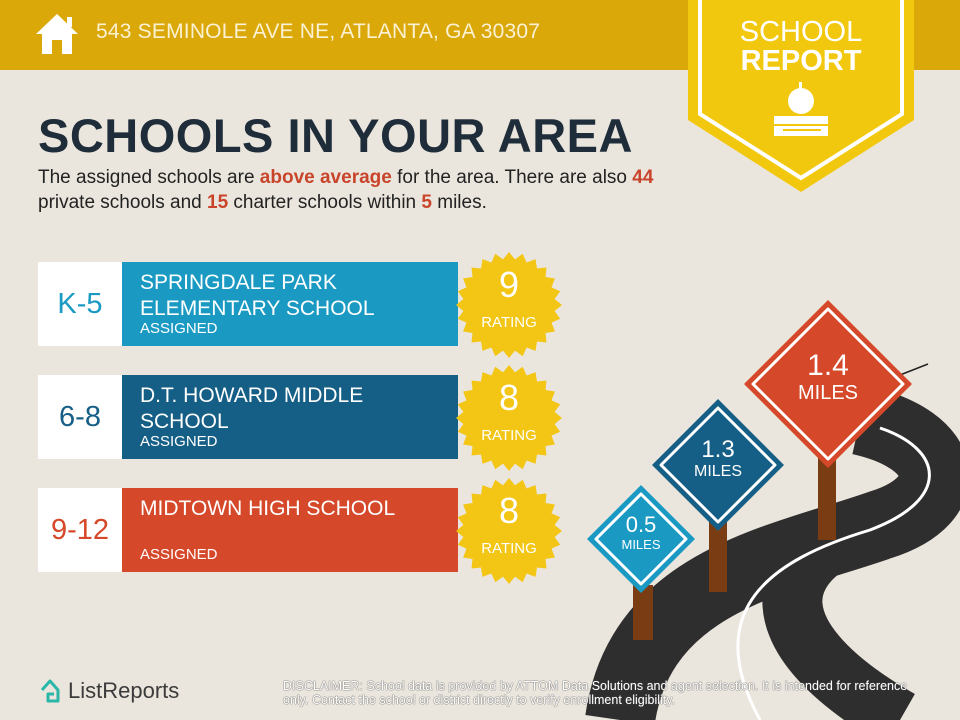 The width and height of the screenshot is (960, 720). I want to click on banner-text: SCHOOL REPORT, so click(801, 47).